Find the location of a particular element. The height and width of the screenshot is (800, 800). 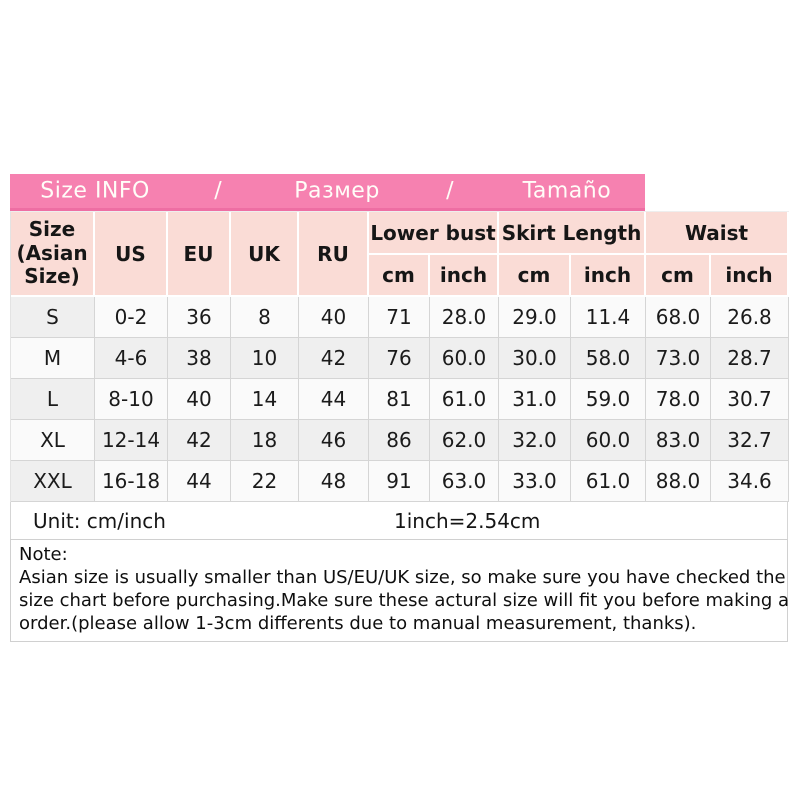

data-cell: 22 is located at coordinates (265, 481).